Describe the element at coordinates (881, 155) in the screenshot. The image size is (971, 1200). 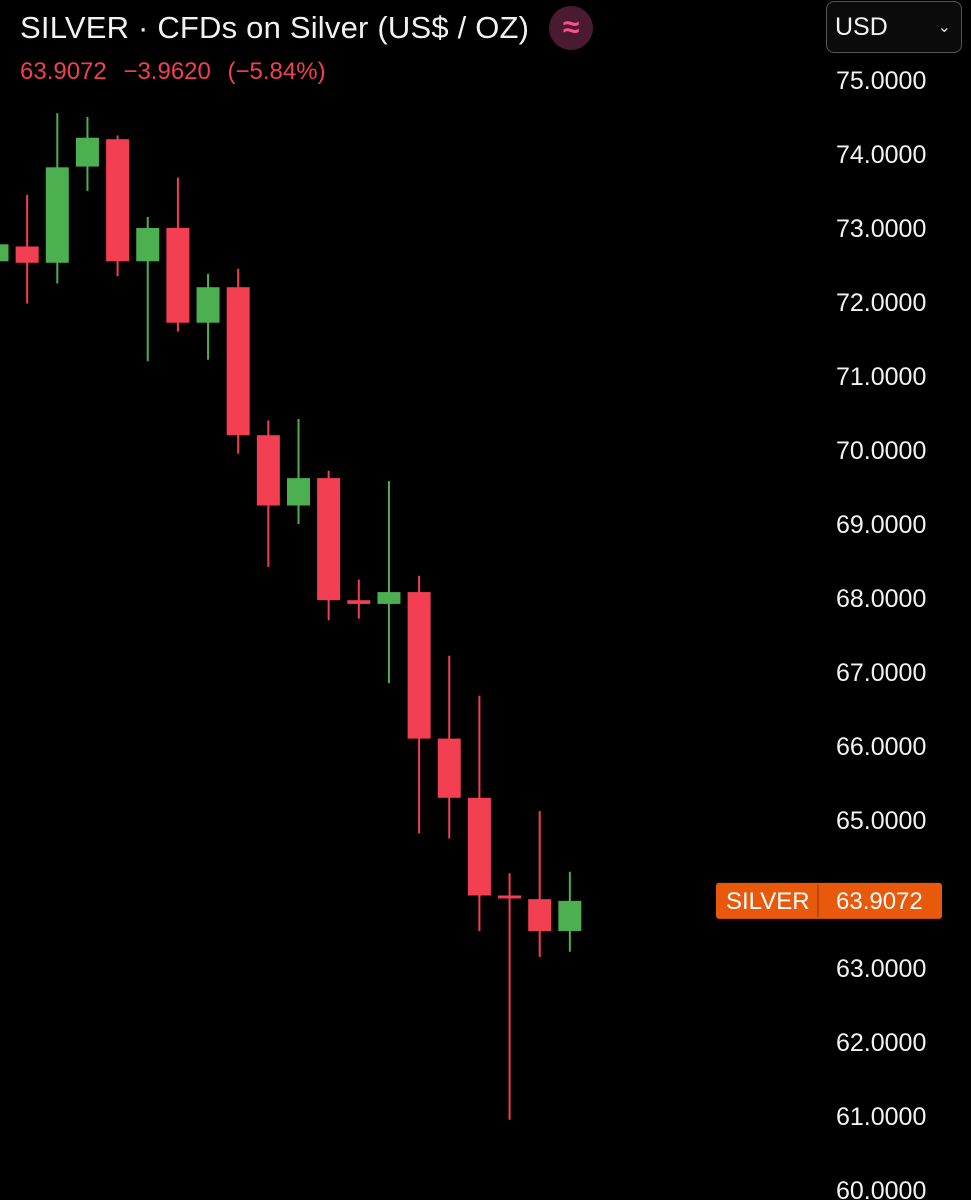
I see `y-tick-label: 74.0000` at that location.